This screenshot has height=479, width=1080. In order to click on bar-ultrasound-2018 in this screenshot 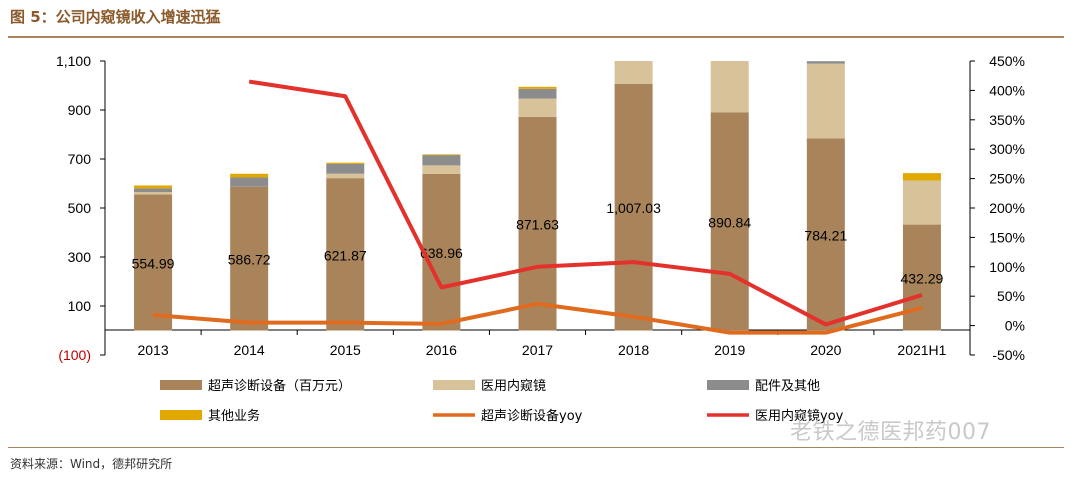, I will do `click(633, 207)`.